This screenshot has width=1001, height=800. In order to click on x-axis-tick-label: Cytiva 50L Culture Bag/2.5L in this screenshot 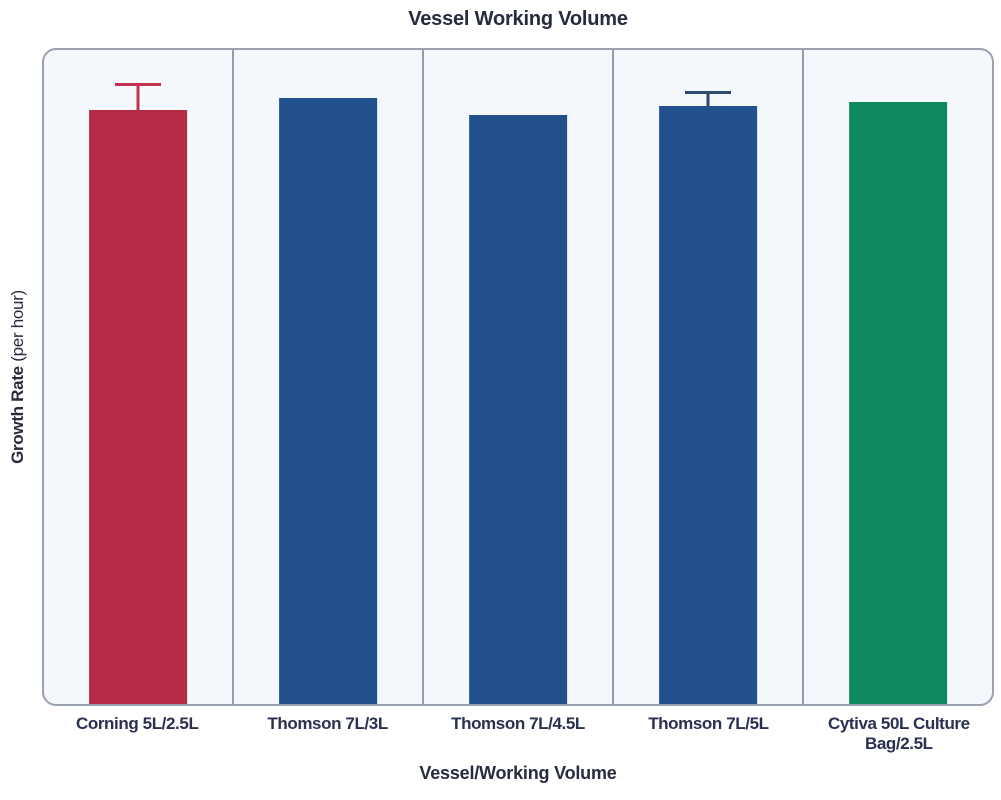, I will do `click(898, 733)`.